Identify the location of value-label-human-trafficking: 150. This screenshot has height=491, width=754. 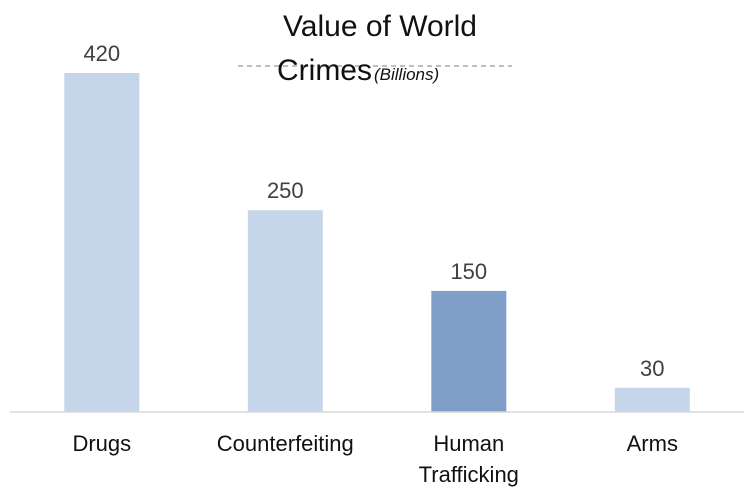
(468, 271).